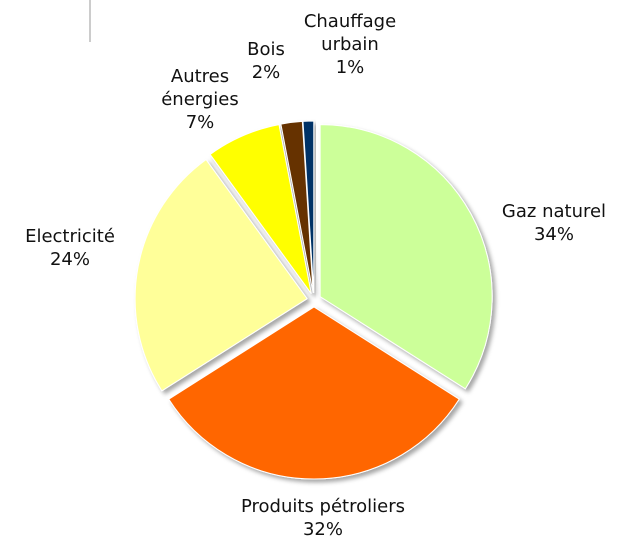  I want to click on value-label: 2%, so click(266, 72).